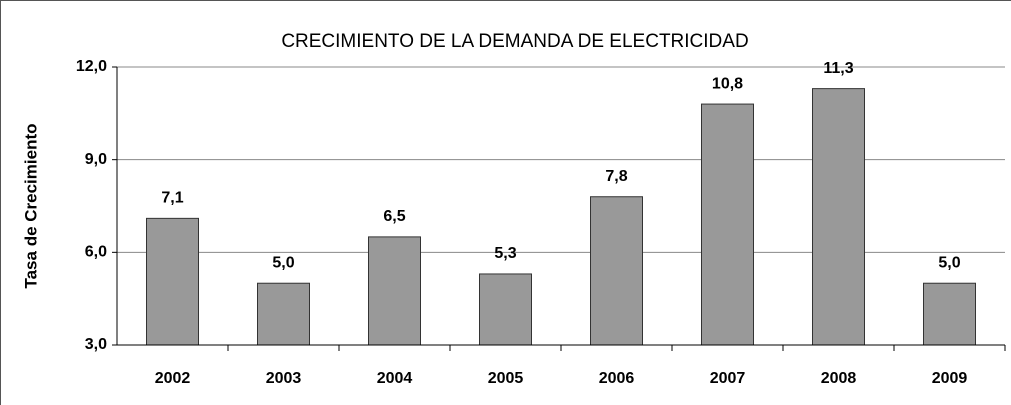  Describe the element at coordinates (505, 253) in the screenshot. I see `value-label: 5,3` at that location.